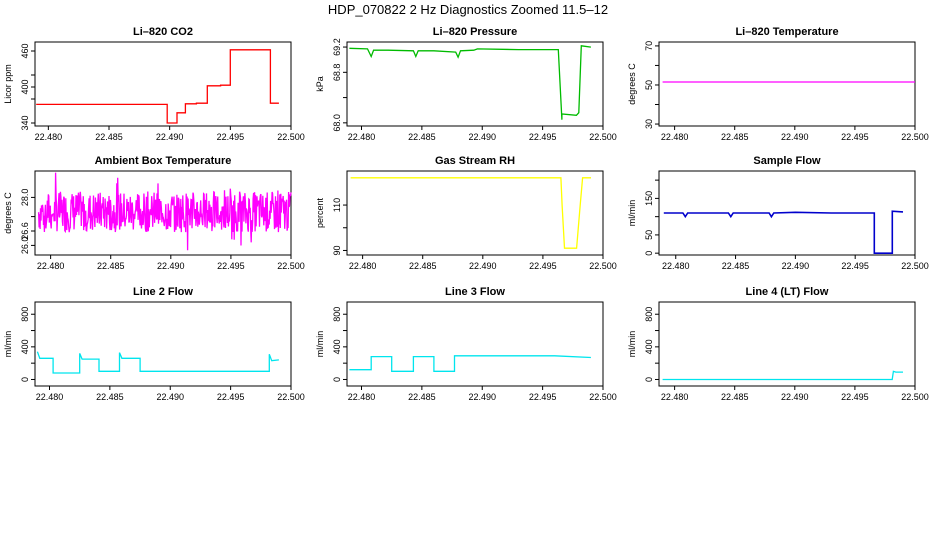  Describe the element at coordinates (649, 198) in the screenshot. I see `y-tick-label: 150` at that location.